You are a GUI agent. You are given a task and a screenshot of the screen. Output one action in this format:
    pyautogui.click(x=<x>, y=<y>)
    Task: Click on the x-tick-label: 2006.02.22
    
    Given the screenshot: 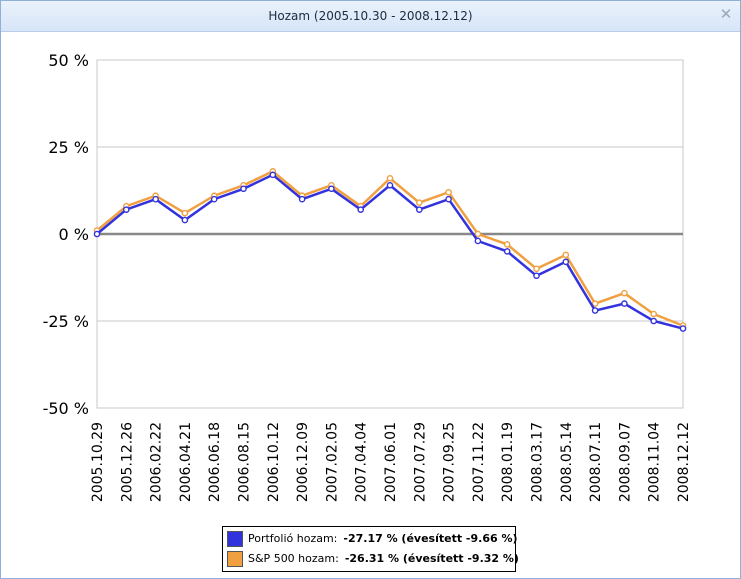 What is the action you would take?
    pyautogui.click(x=157, y=462)
    